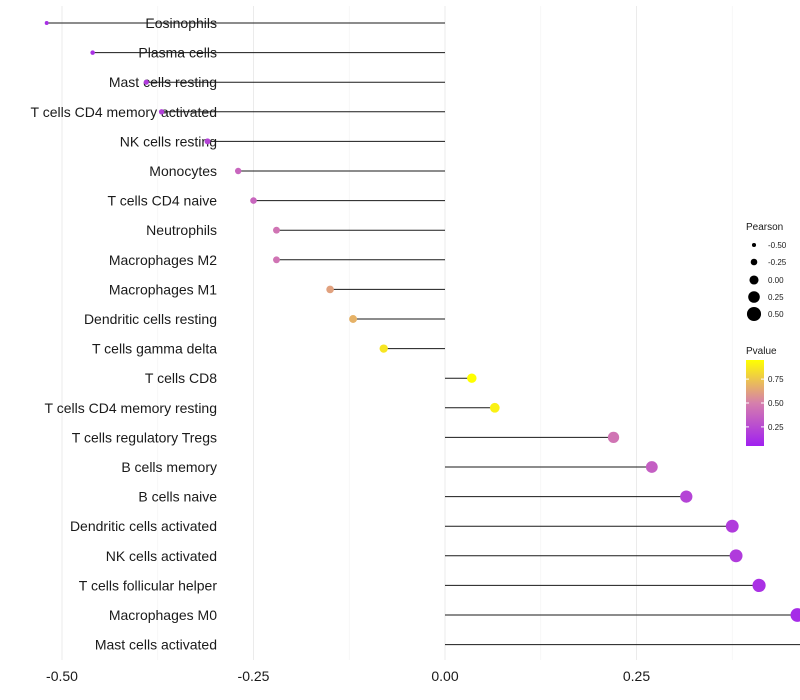  I want to click on category-label: T cells gamma delta, so click(154, 349).